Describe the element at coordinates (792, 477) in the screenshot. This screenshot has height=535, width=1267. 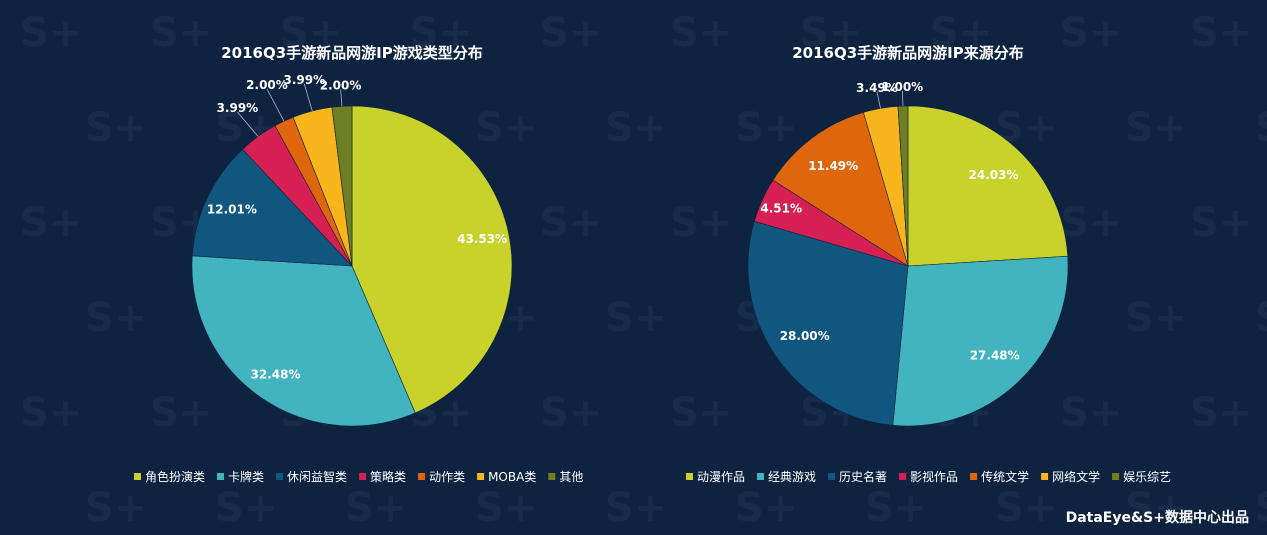
I see `legend-label: 经典游戏` at that location.